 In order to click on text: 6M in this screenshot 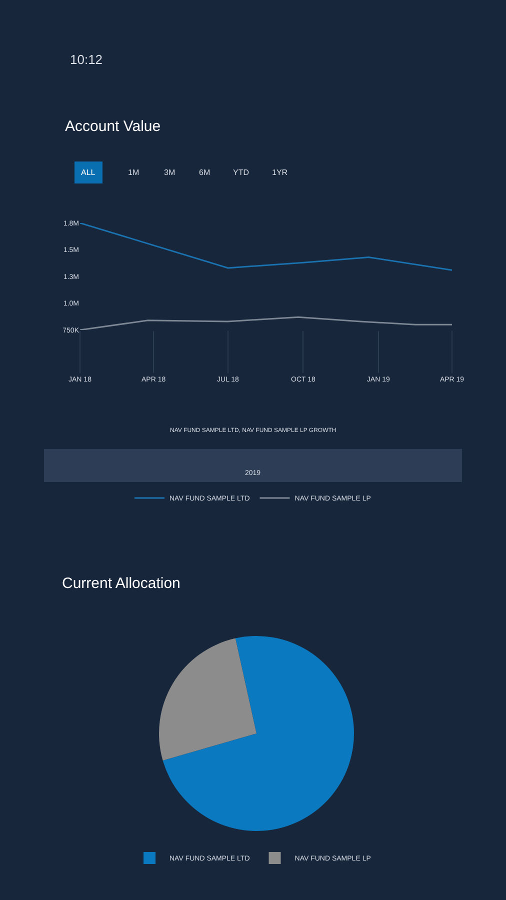, I will do `click(204, 172)`.